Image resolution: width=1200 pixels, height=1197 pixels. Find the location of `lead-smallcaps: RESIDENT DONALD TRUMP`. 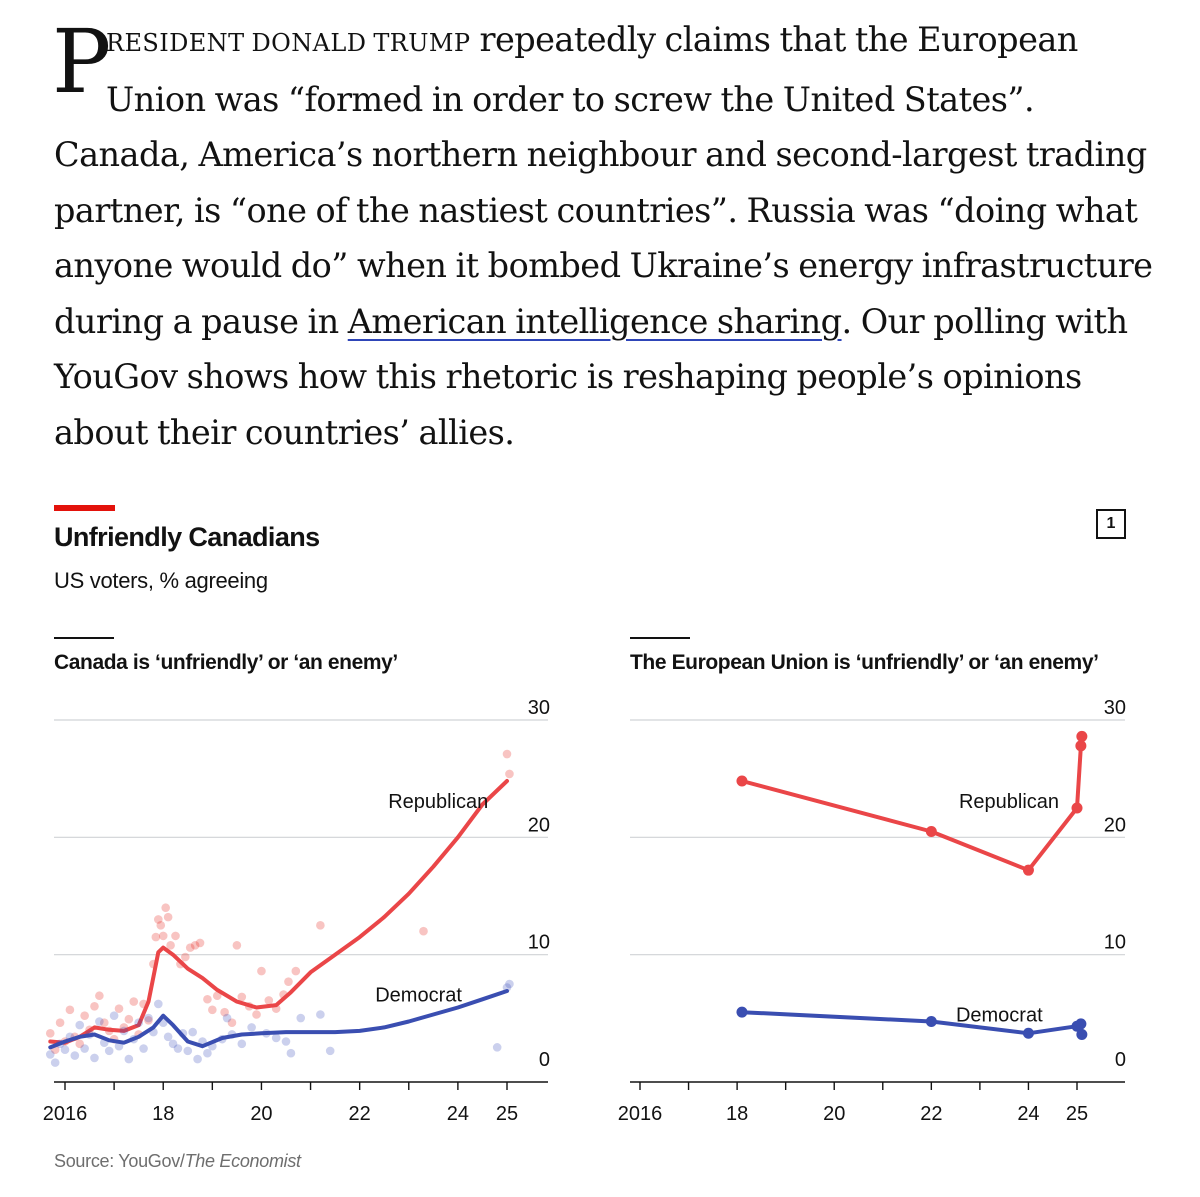

lead-smallcaps: RESIDENT DONALD TRUMP is located at coordinates (288, 43).